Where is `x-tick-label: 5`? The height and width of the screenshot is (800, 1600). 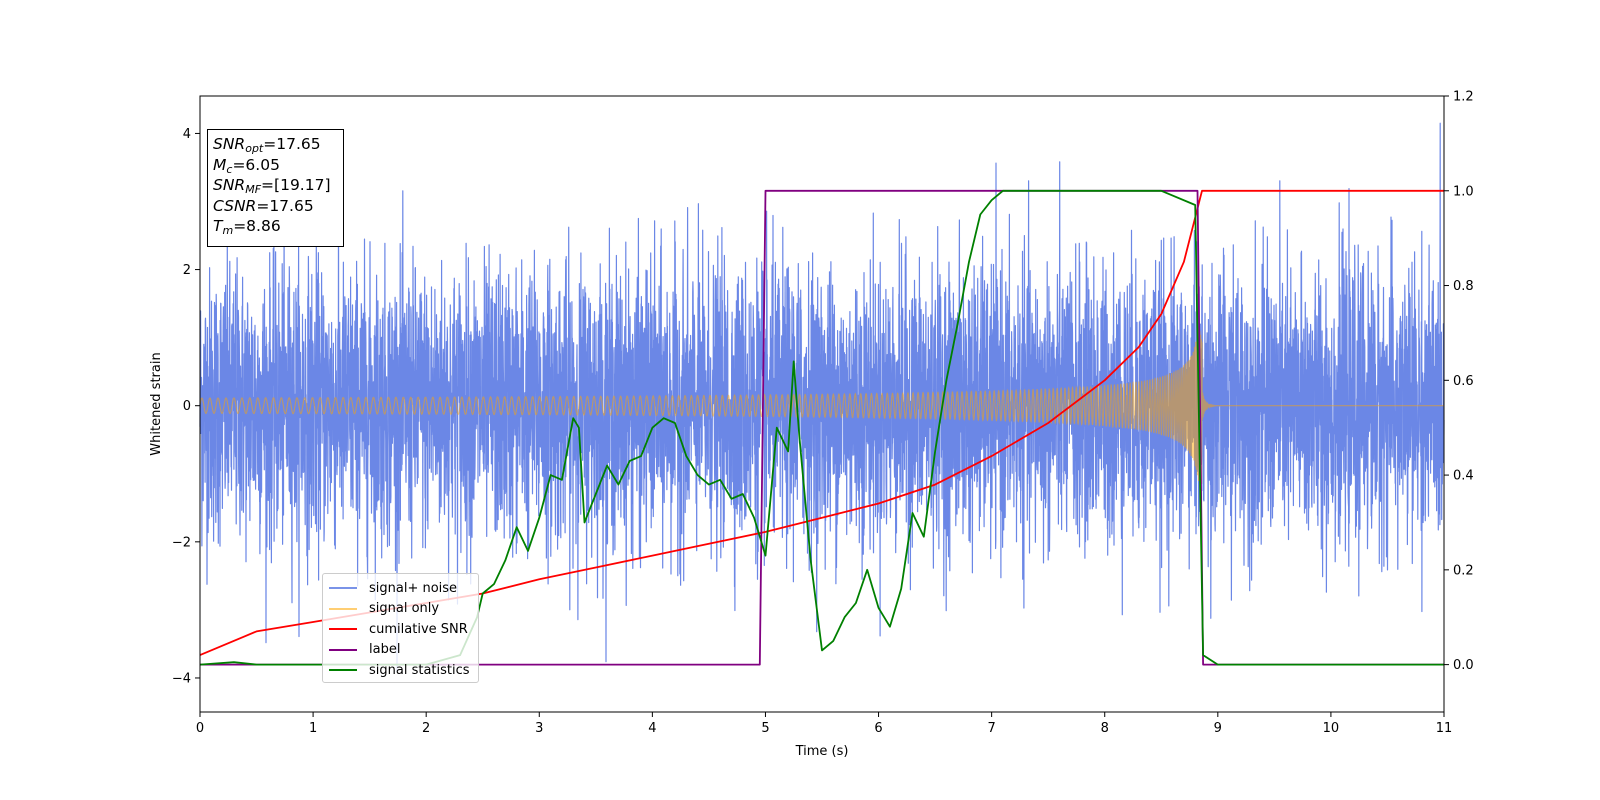
x-tick-label: 5 is located at coordinates (765, 728).